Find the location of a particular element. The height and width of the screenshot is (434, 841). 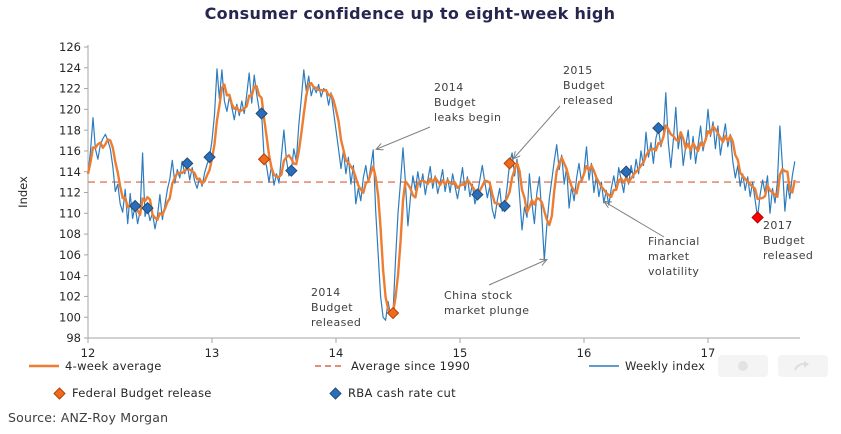

annotation-arrow-china-plunge is located at coordinates (517, 273).